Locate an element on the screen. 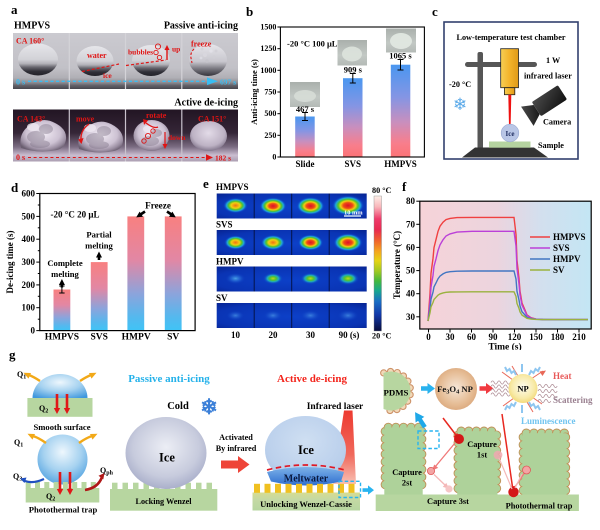  svg-text: 90 (s) is located at coordinates (349, 335).